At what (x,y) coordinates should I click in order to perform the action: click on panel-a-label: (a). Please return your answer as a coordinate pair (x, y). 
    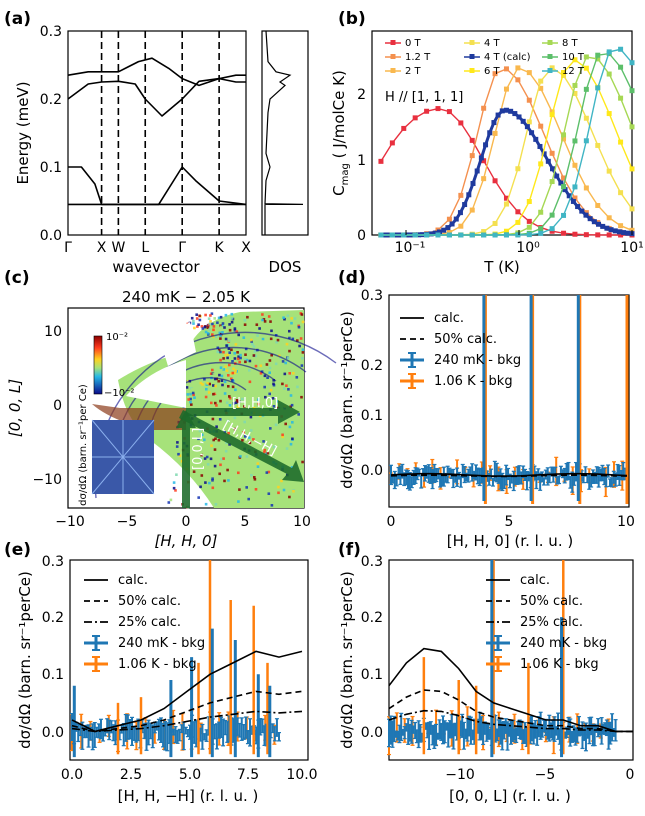
    Looking at the image, I should click on (17, 19).